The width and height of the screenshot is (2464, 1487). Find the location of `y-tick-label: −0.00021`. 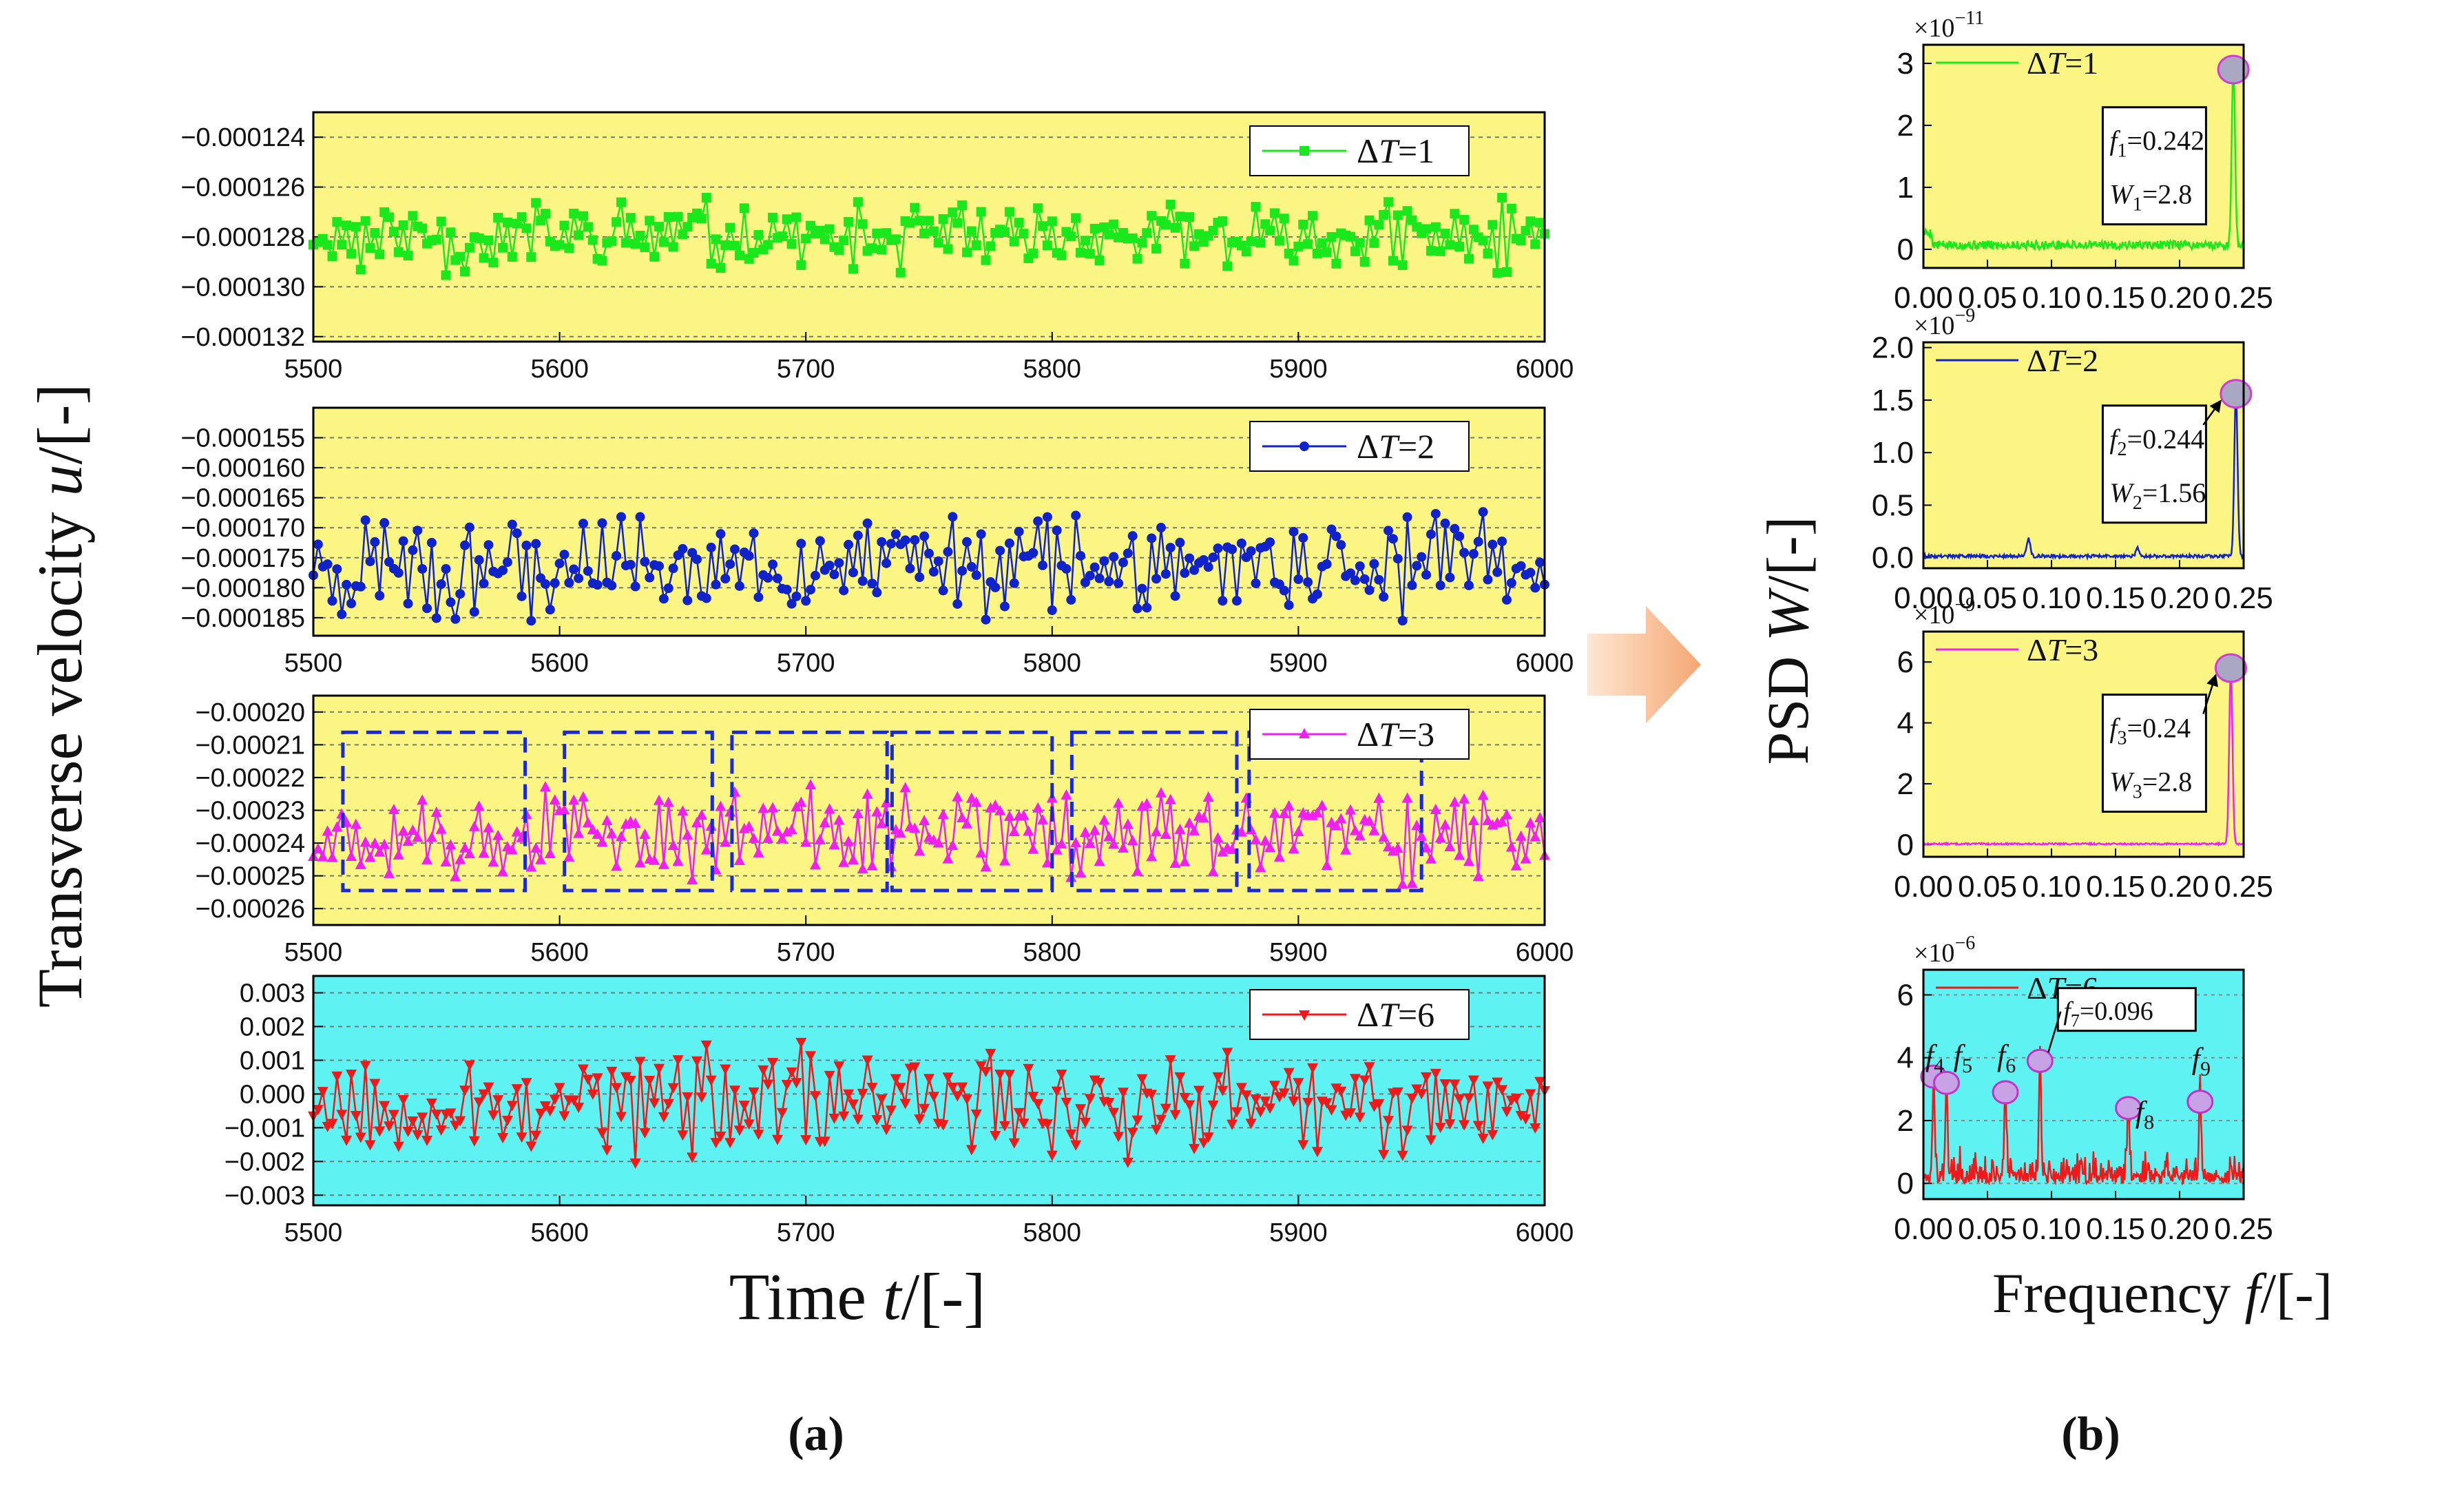

y-tick-label: −0.00021 is located at coordinates (250, 745).